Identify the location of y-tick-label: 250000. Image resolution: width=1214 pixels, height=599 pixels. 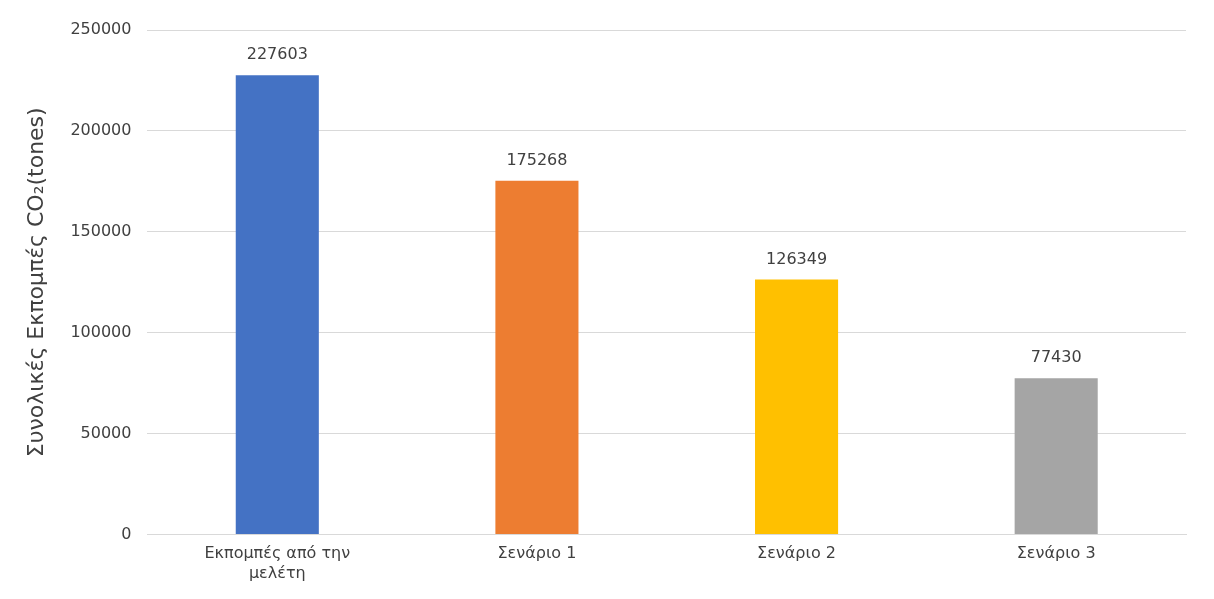
(101, 29).